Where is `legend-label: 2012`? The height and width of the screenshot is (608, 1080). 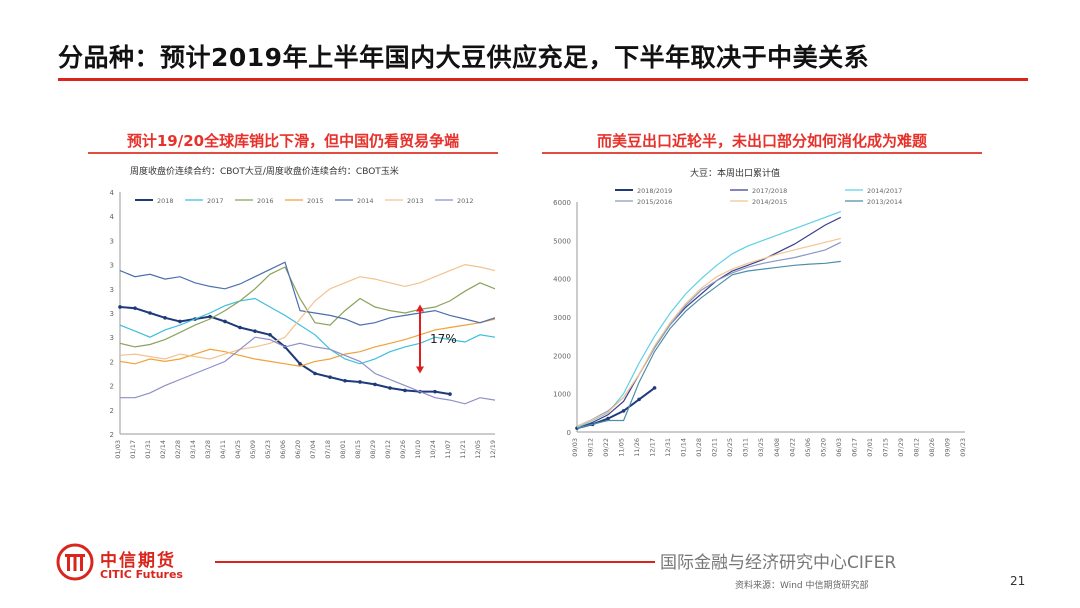 legend-label: 2012 is located at coordinates (465, 201).